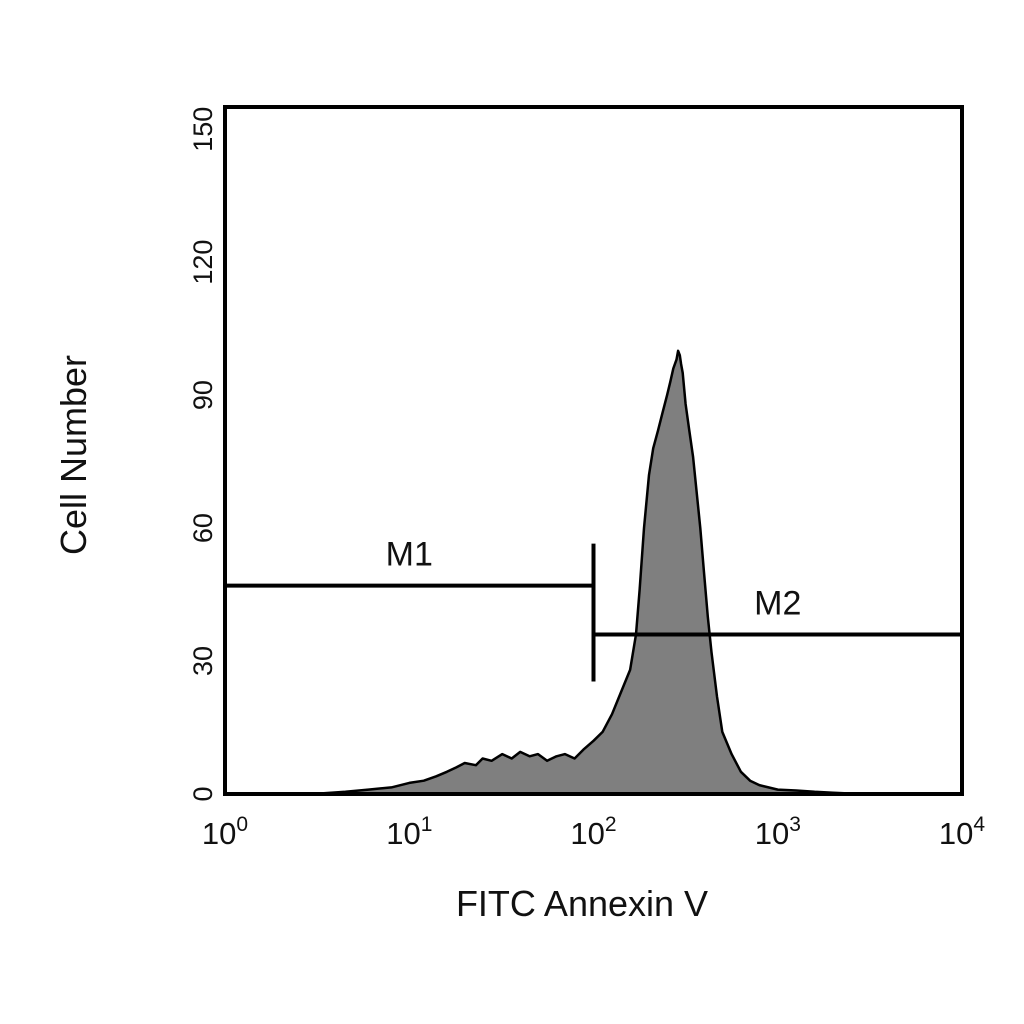  What do you see at coordinates (203, 528) in the screenshot?
I see `y-tick-label: 60` at bounding box center [203, 528].